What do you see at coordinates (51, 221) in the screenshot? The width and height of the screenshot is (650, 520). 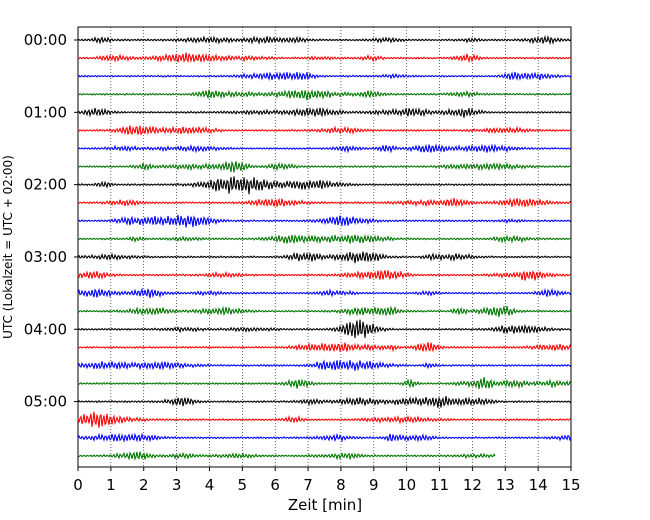 I see `y-axis-ticks: 00:00 01:00 02:00 03:00 04:00 05:00` at bounding box center [51, 221].